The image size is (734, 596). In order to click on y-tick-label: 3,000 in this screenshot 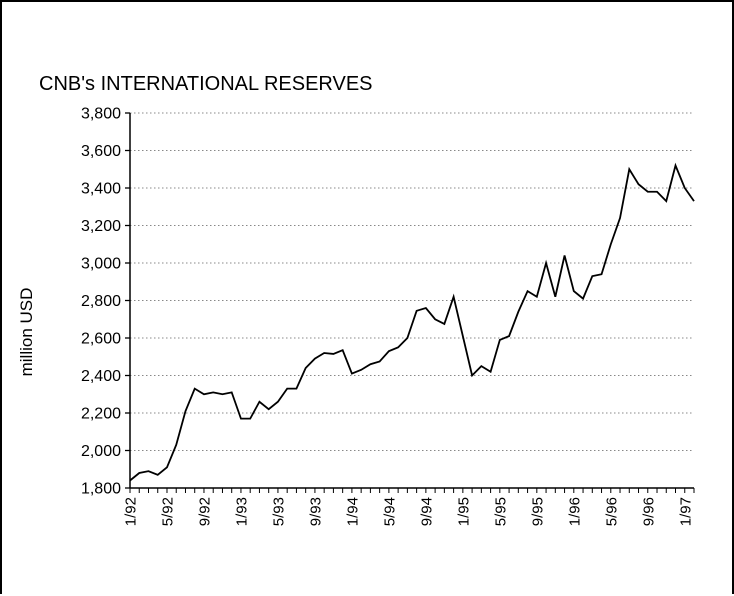, I will do `click(101, 264)`.